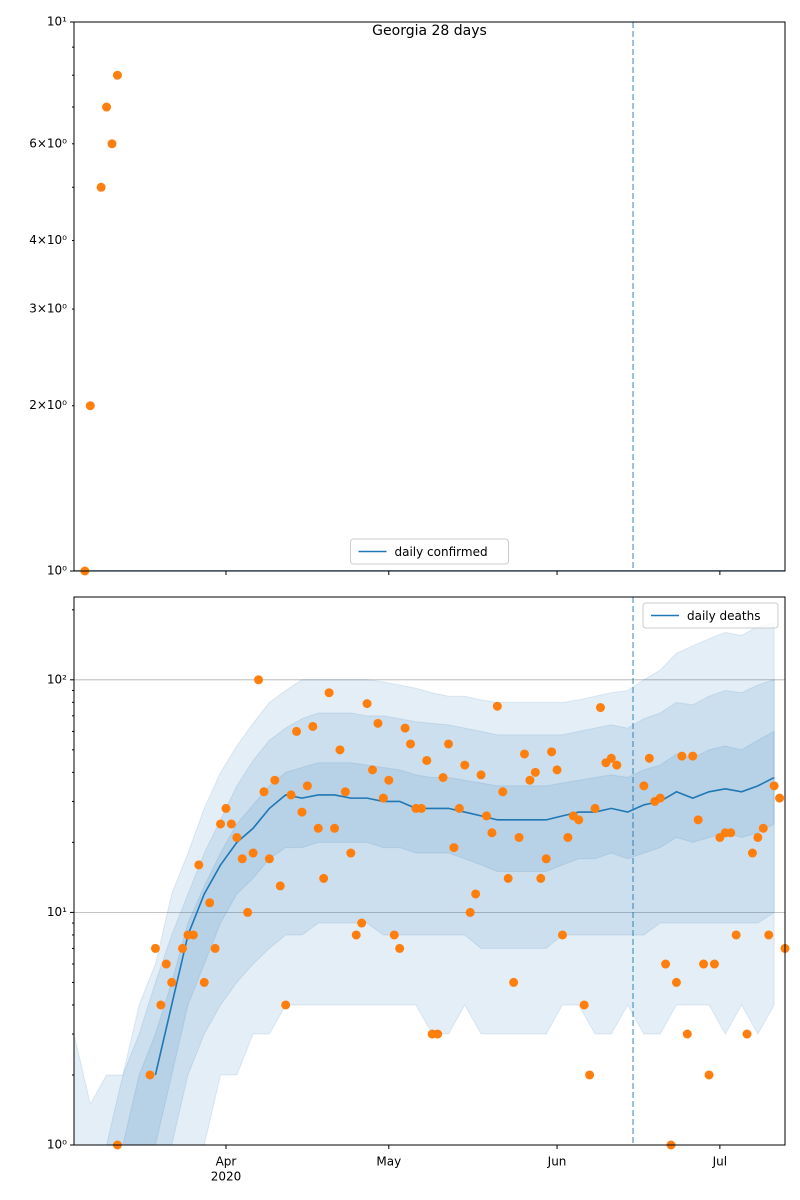  What do you see at coordinates (557, 1162) in the screenshot?
I see `x-tick-label: Jun` at bounding box center [557, 1162].